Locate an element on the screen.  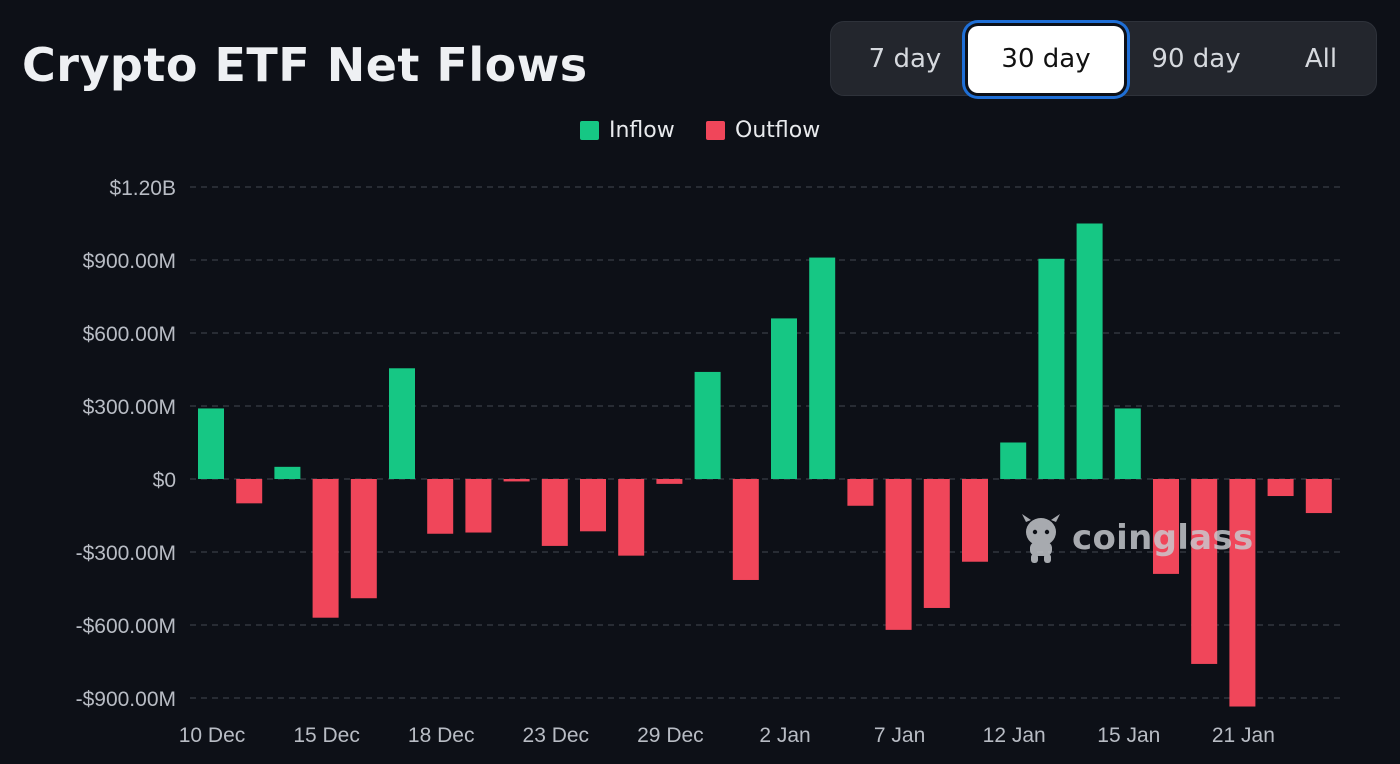
range-30-day-button: 30 day is located at coordinates (1046, 59).